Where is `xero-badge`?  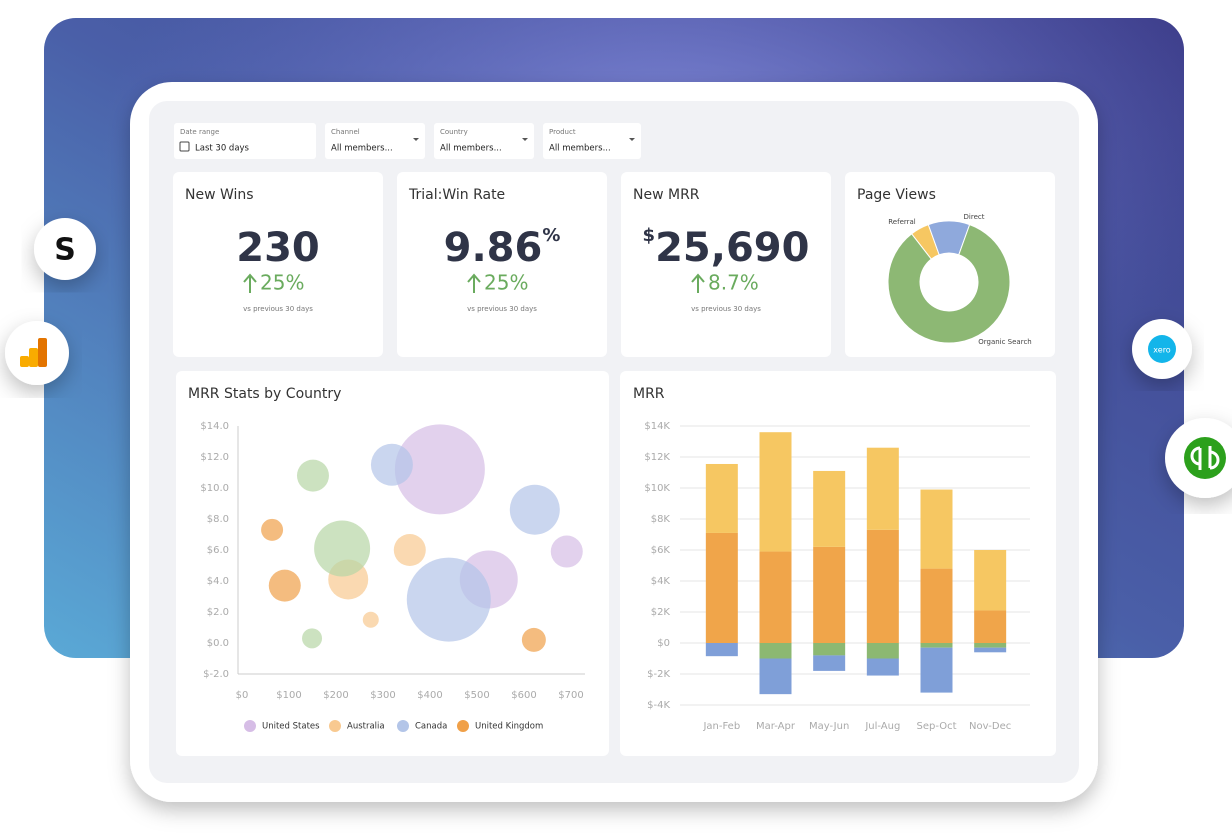 xero-badge is located at coordinates (1162, 349).